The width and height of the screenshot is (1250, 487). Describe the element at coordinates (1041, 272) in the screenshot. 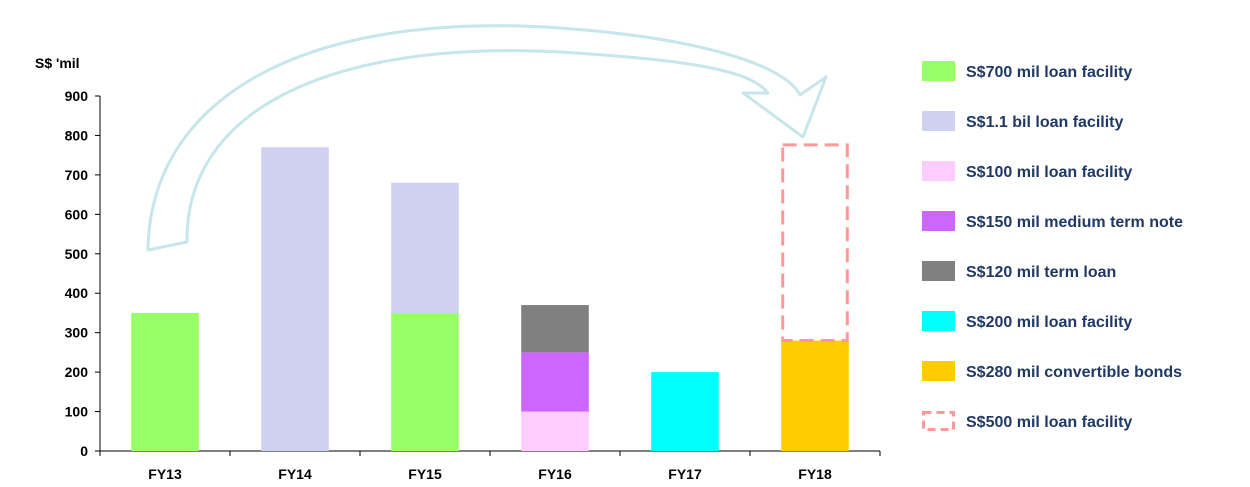

I see `legend-label: S$120 mil term loan` at that location.